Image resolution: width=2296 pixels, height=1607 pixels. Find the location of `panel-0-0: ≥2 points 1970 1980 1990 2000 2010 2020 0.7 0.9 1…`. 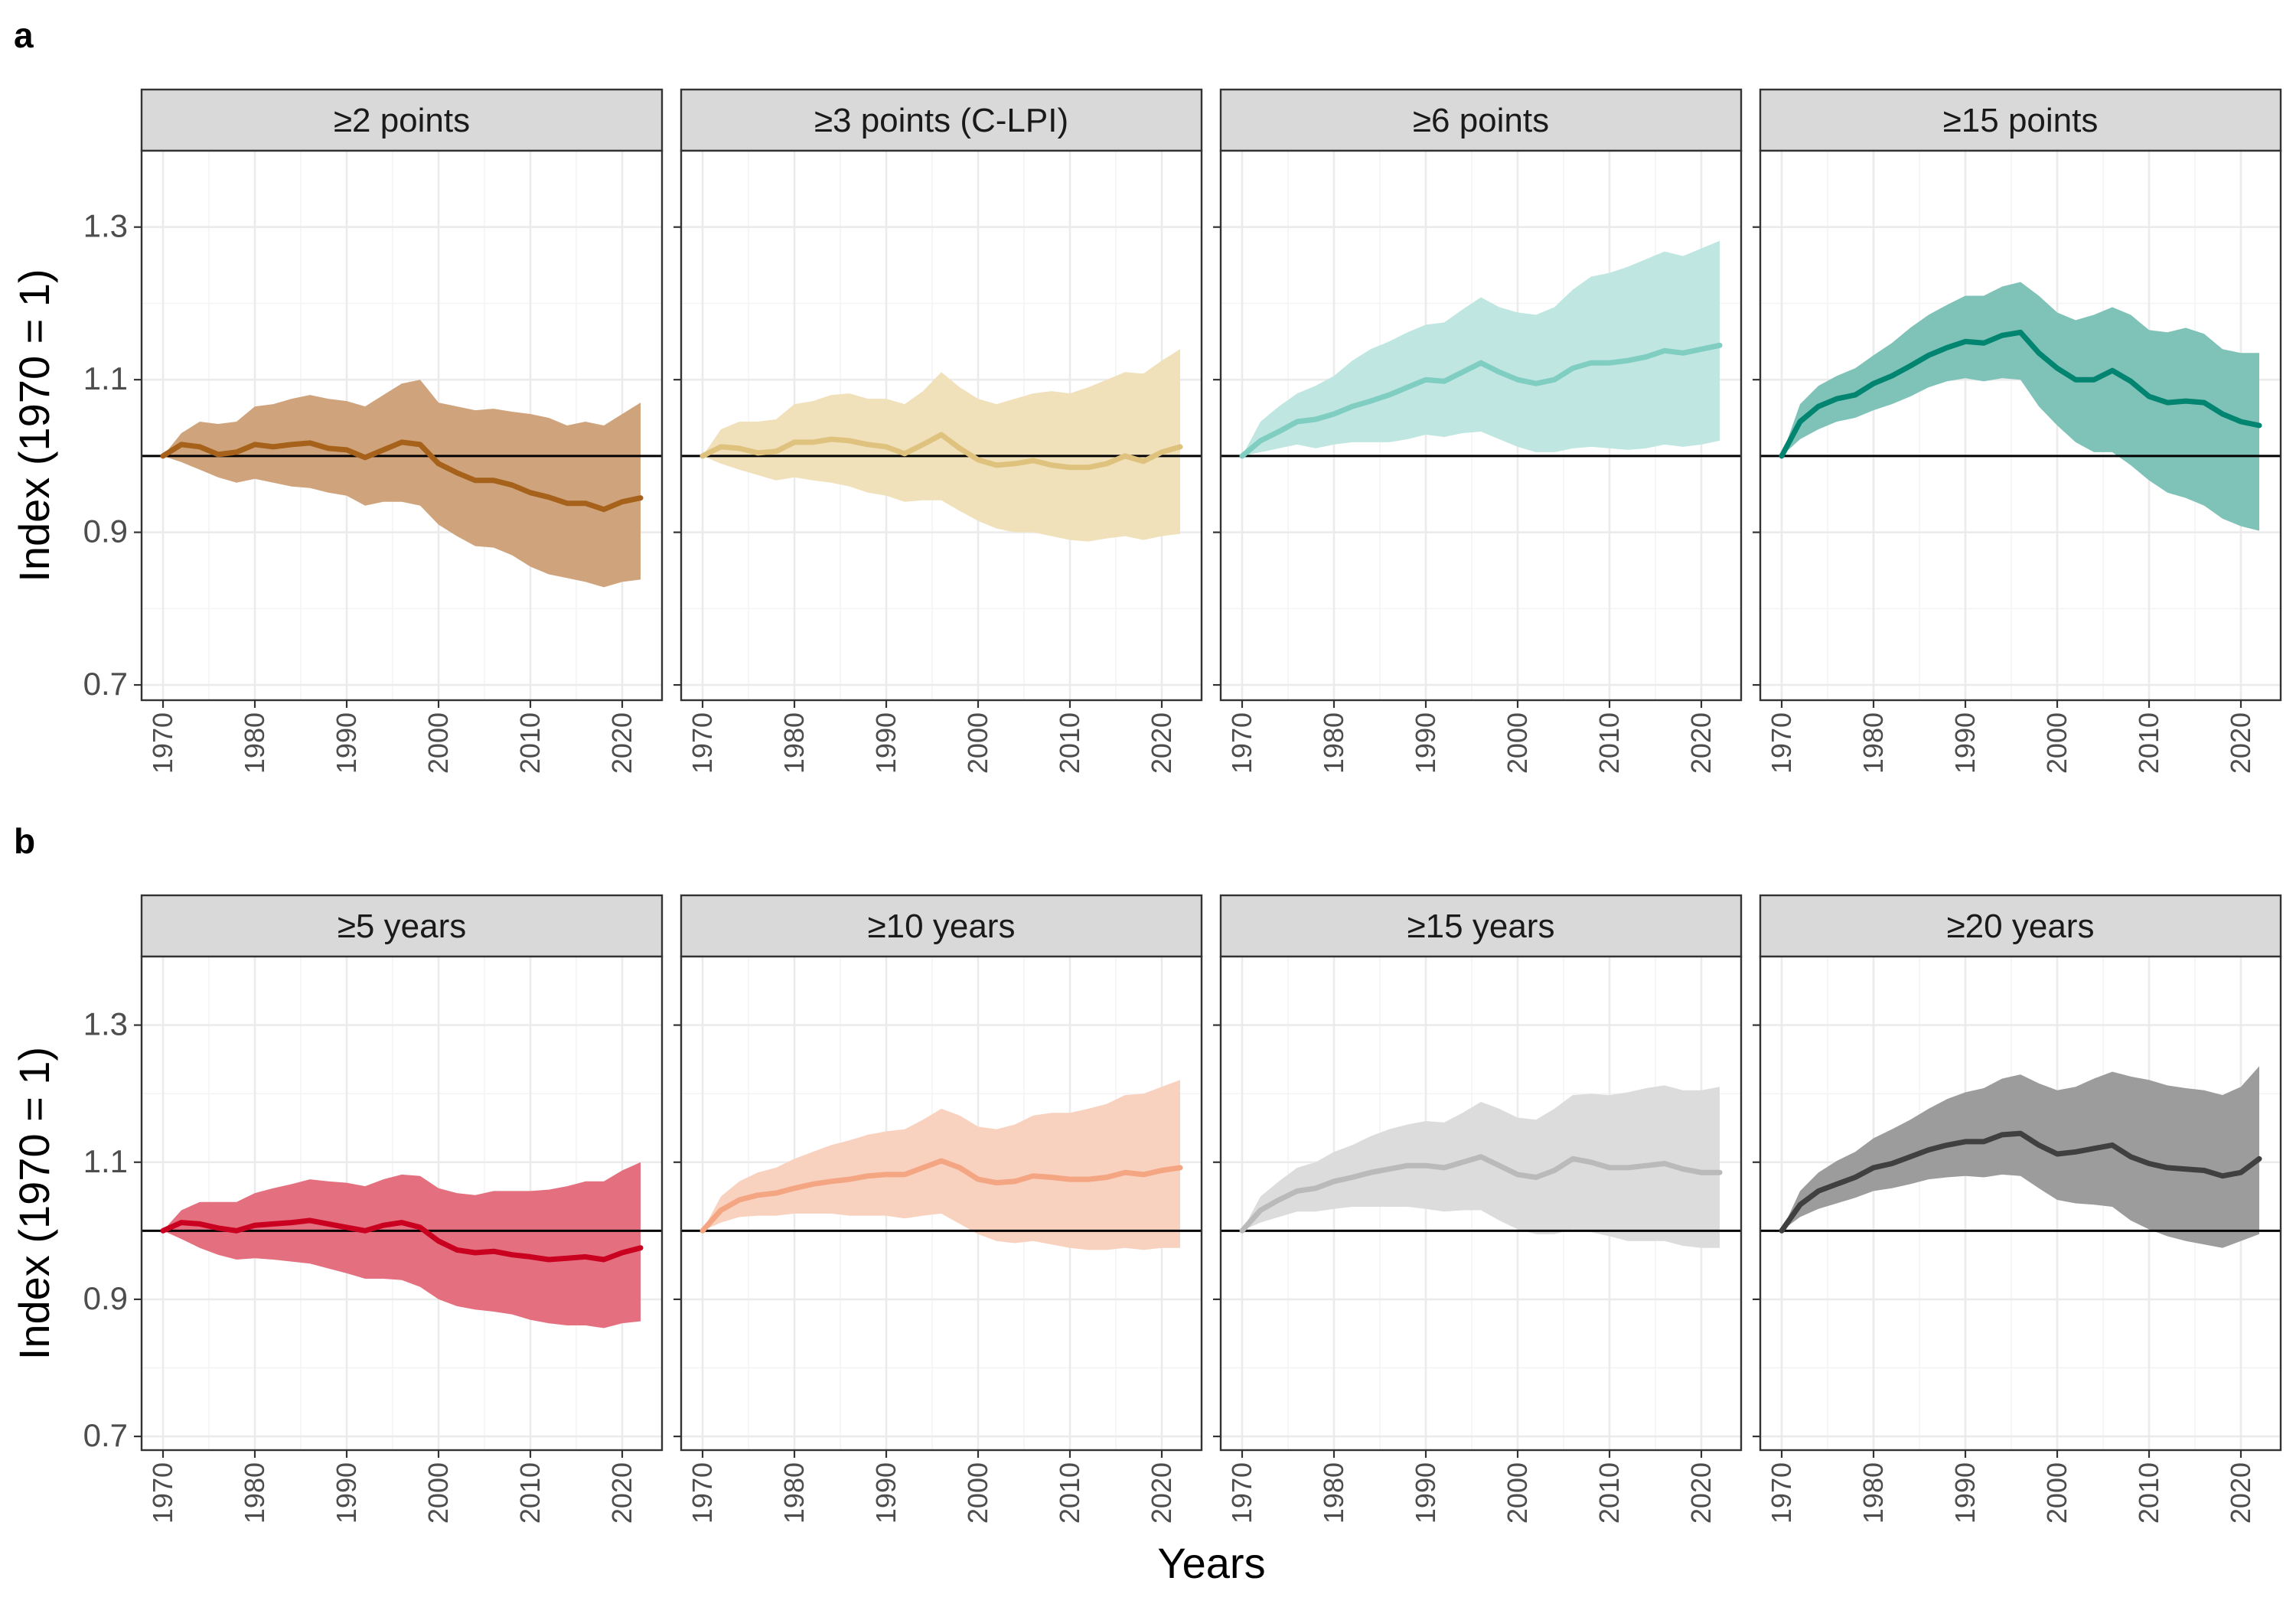

panel-0-0: ≥2 points 1970 1980 1990 2000 2010 2020 0.7 0.9 1… is located at coordinates (373, 431).